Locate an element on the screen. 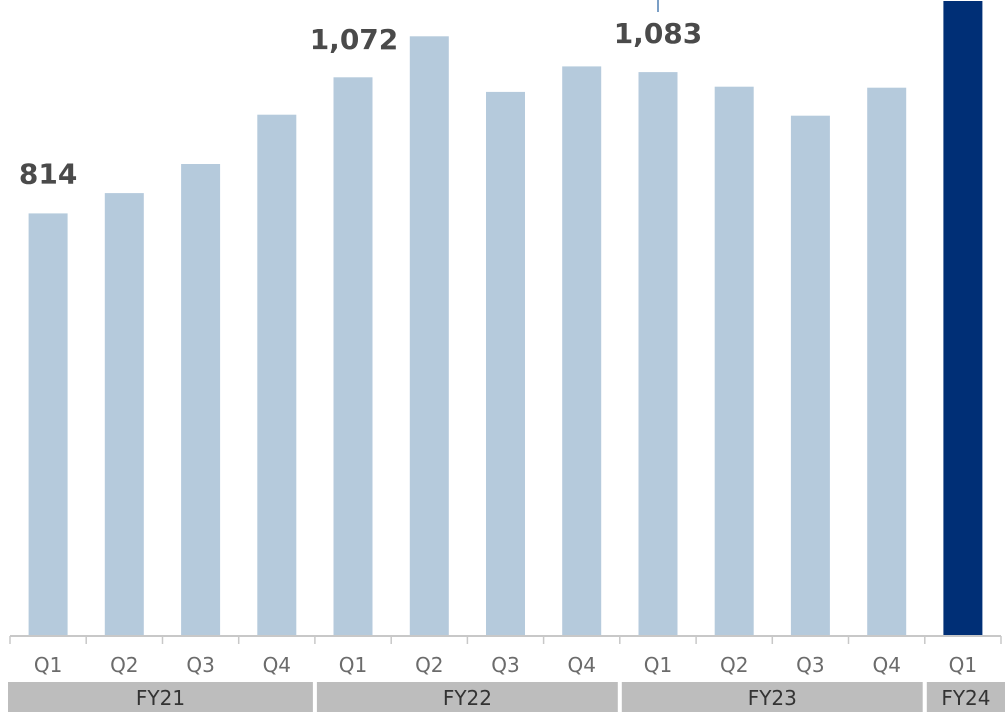  tick-labels: Q1 Q2 Q3 Q4 Q1 Q2 Q3 Q4 Q1 Q2 Q3 Q4 Q1 is located at coordinates (505, 665).